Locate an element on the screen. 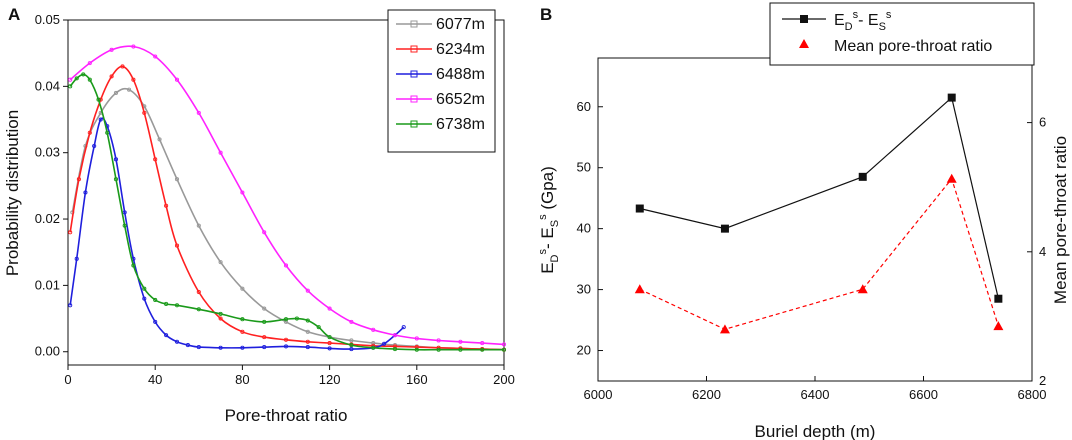 The image size is (1072, 440). panel-b-right-y-tick-label: 6 is located at coordinates (1042, 122).